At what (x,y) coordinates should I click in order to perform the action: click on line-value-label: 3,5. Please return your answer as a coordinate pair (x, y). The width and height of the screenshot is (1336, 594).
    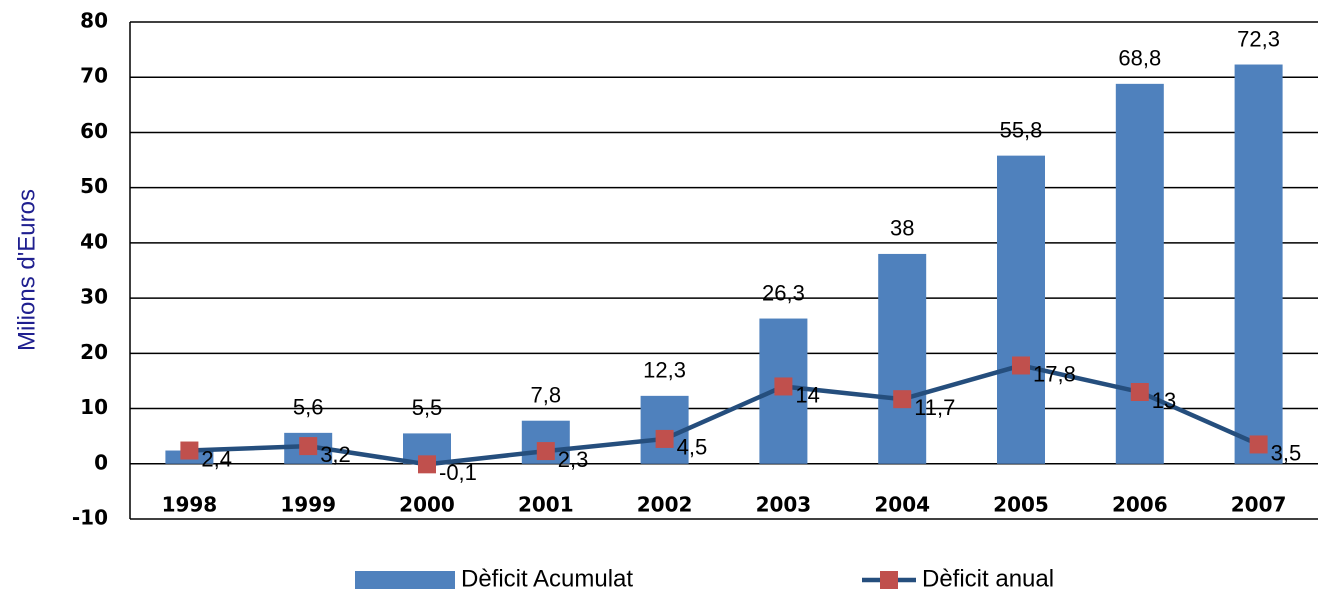
    Looking at the image, I should click on (1286, 452).